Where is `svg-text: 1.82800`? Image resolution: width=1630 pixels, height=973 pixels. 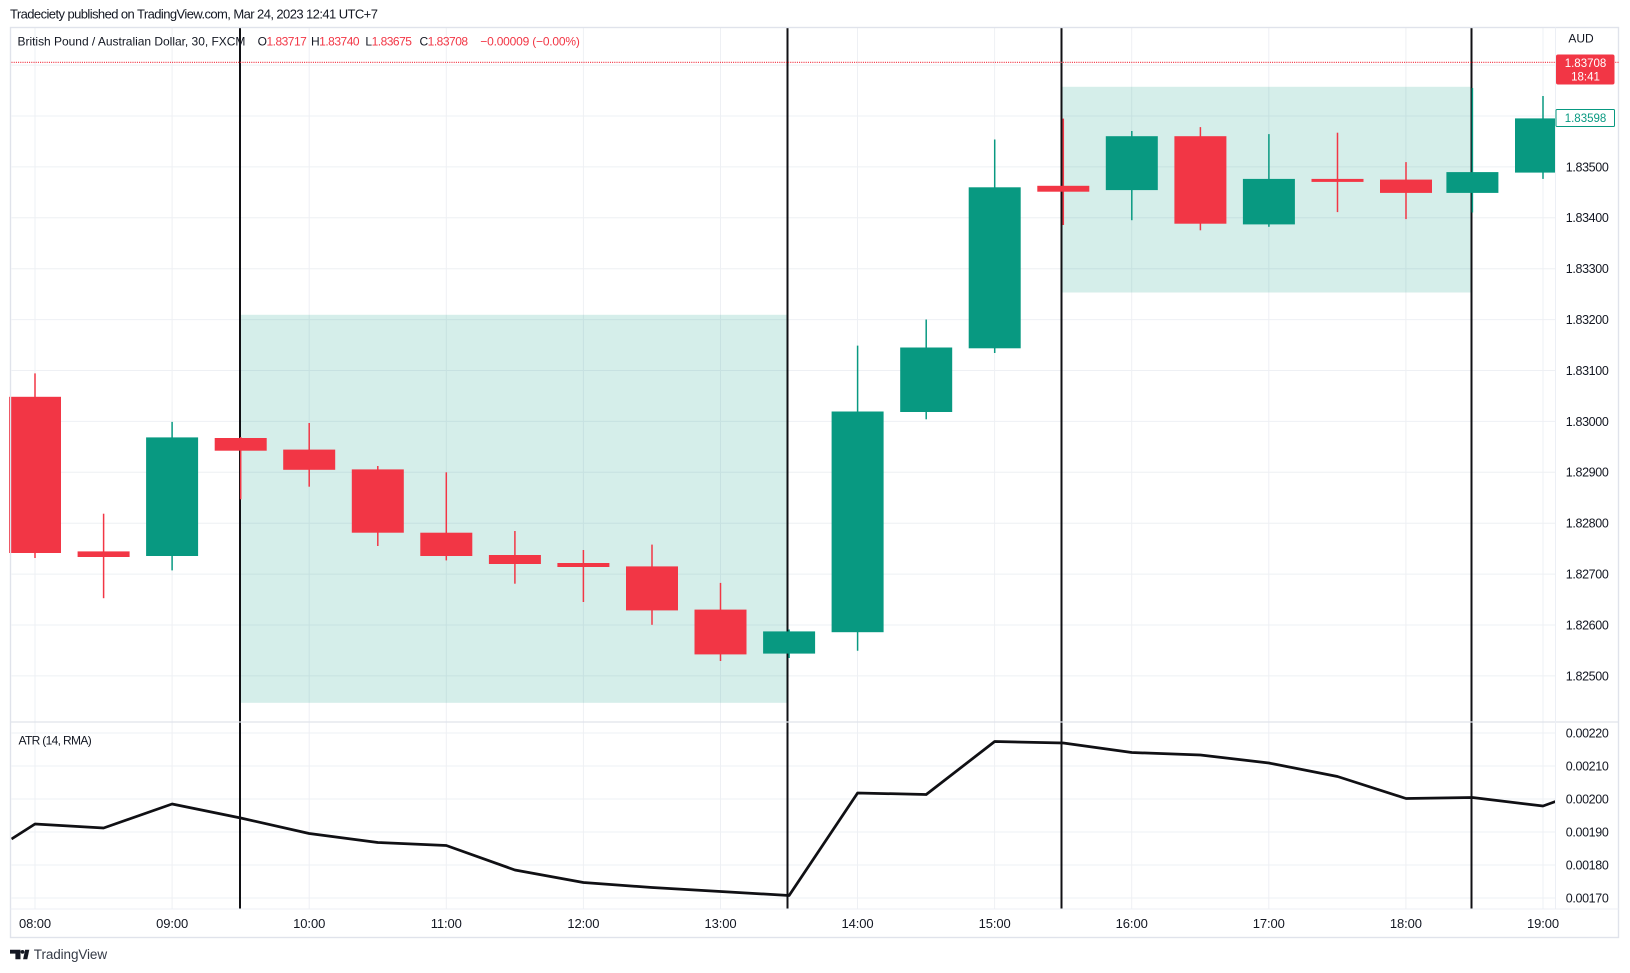 svg-text: 1.82800 is located at coordinates (1587, 524).